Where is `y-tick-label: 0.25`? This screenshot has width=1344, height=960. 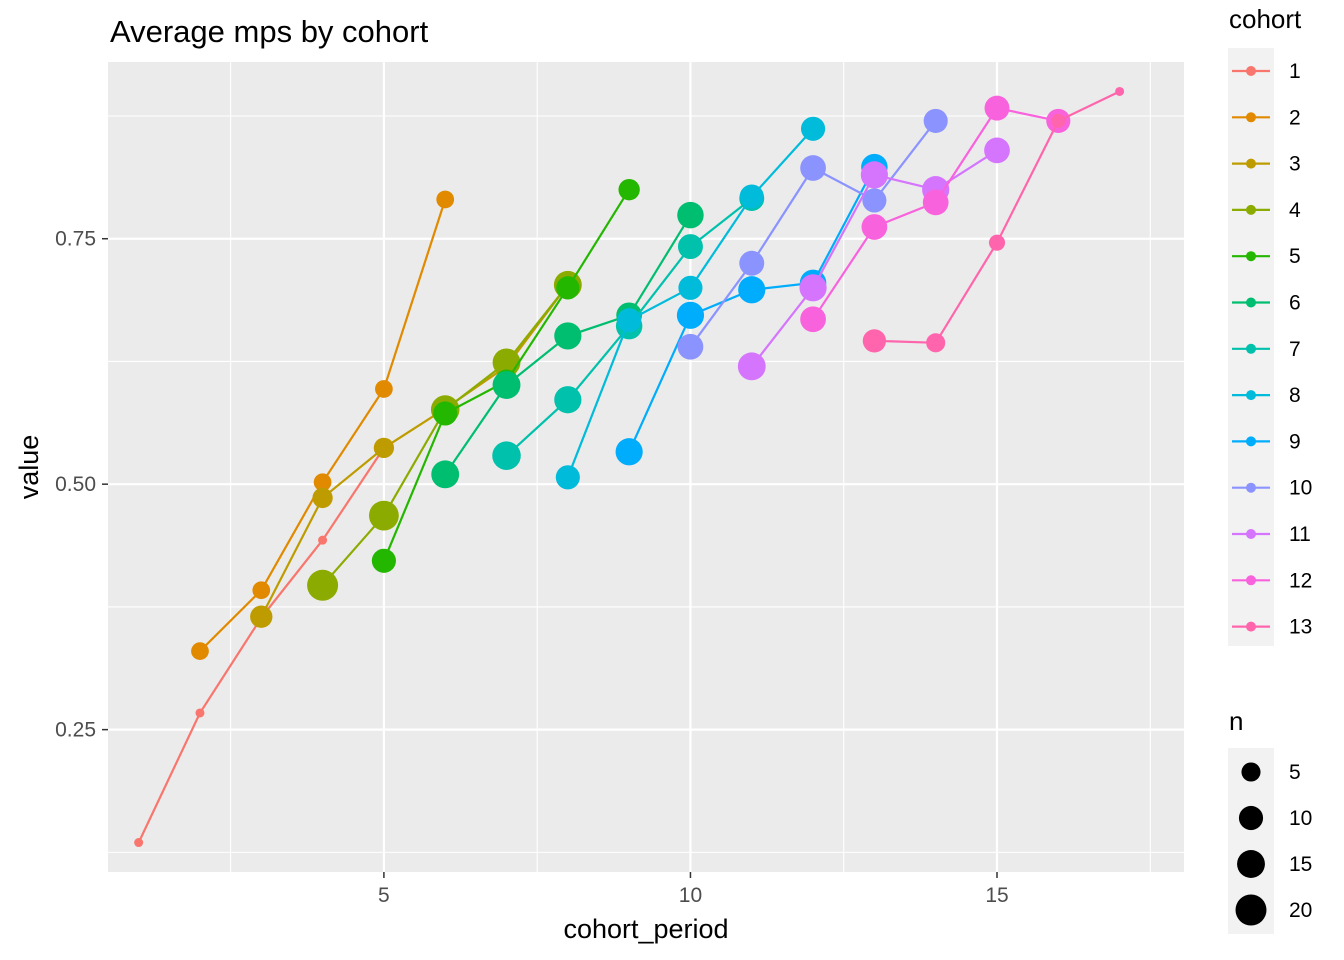
y-tick-label: 0.25 is located at coordinates (75, 730).